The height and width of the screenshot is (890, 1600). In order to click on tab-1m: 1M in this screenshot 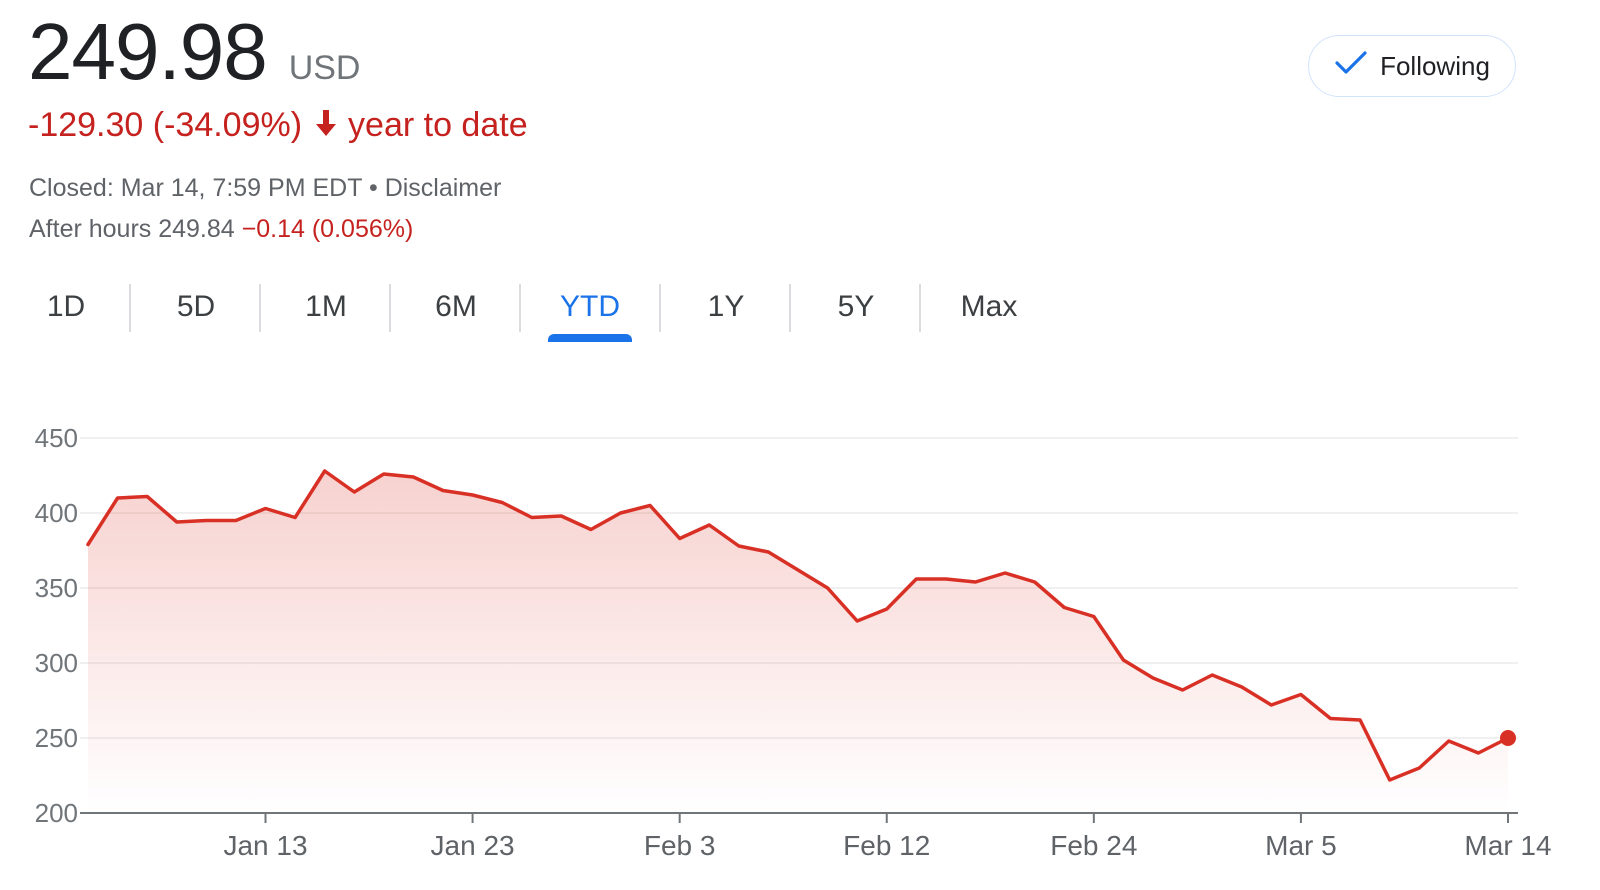, I will do `click(326, 307)`.